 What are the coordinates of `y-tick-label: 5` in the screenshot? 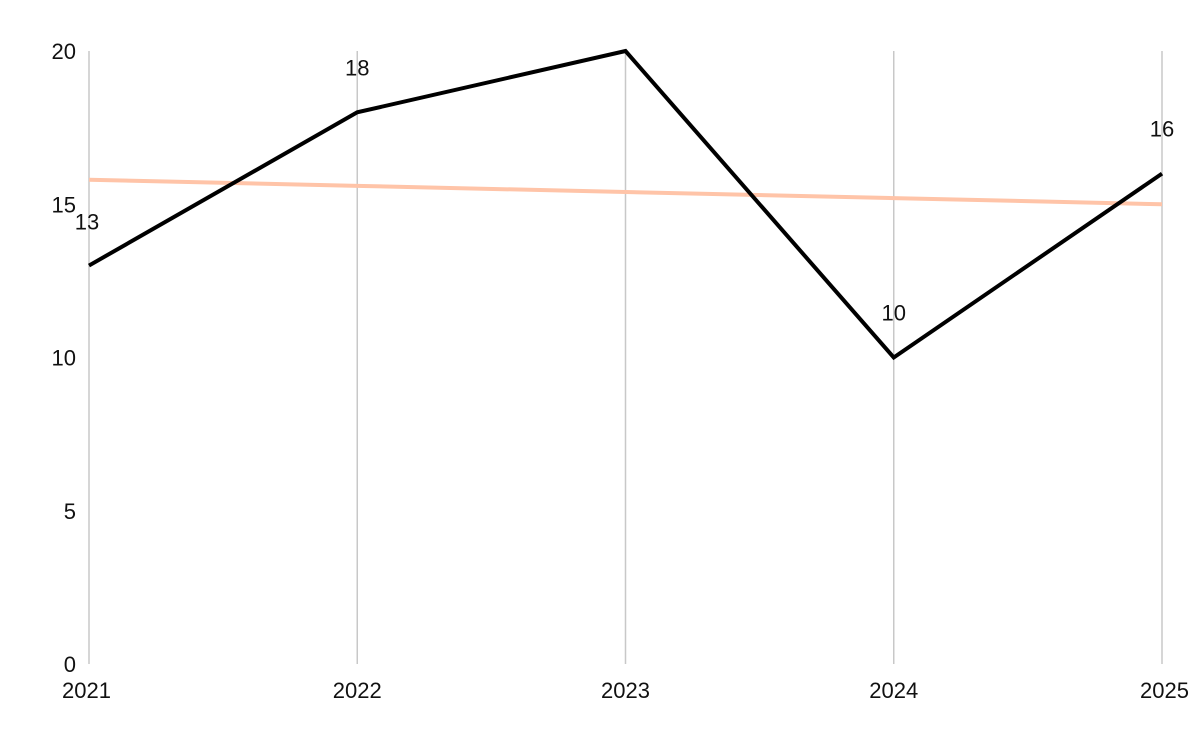 It's located at (70, 511).